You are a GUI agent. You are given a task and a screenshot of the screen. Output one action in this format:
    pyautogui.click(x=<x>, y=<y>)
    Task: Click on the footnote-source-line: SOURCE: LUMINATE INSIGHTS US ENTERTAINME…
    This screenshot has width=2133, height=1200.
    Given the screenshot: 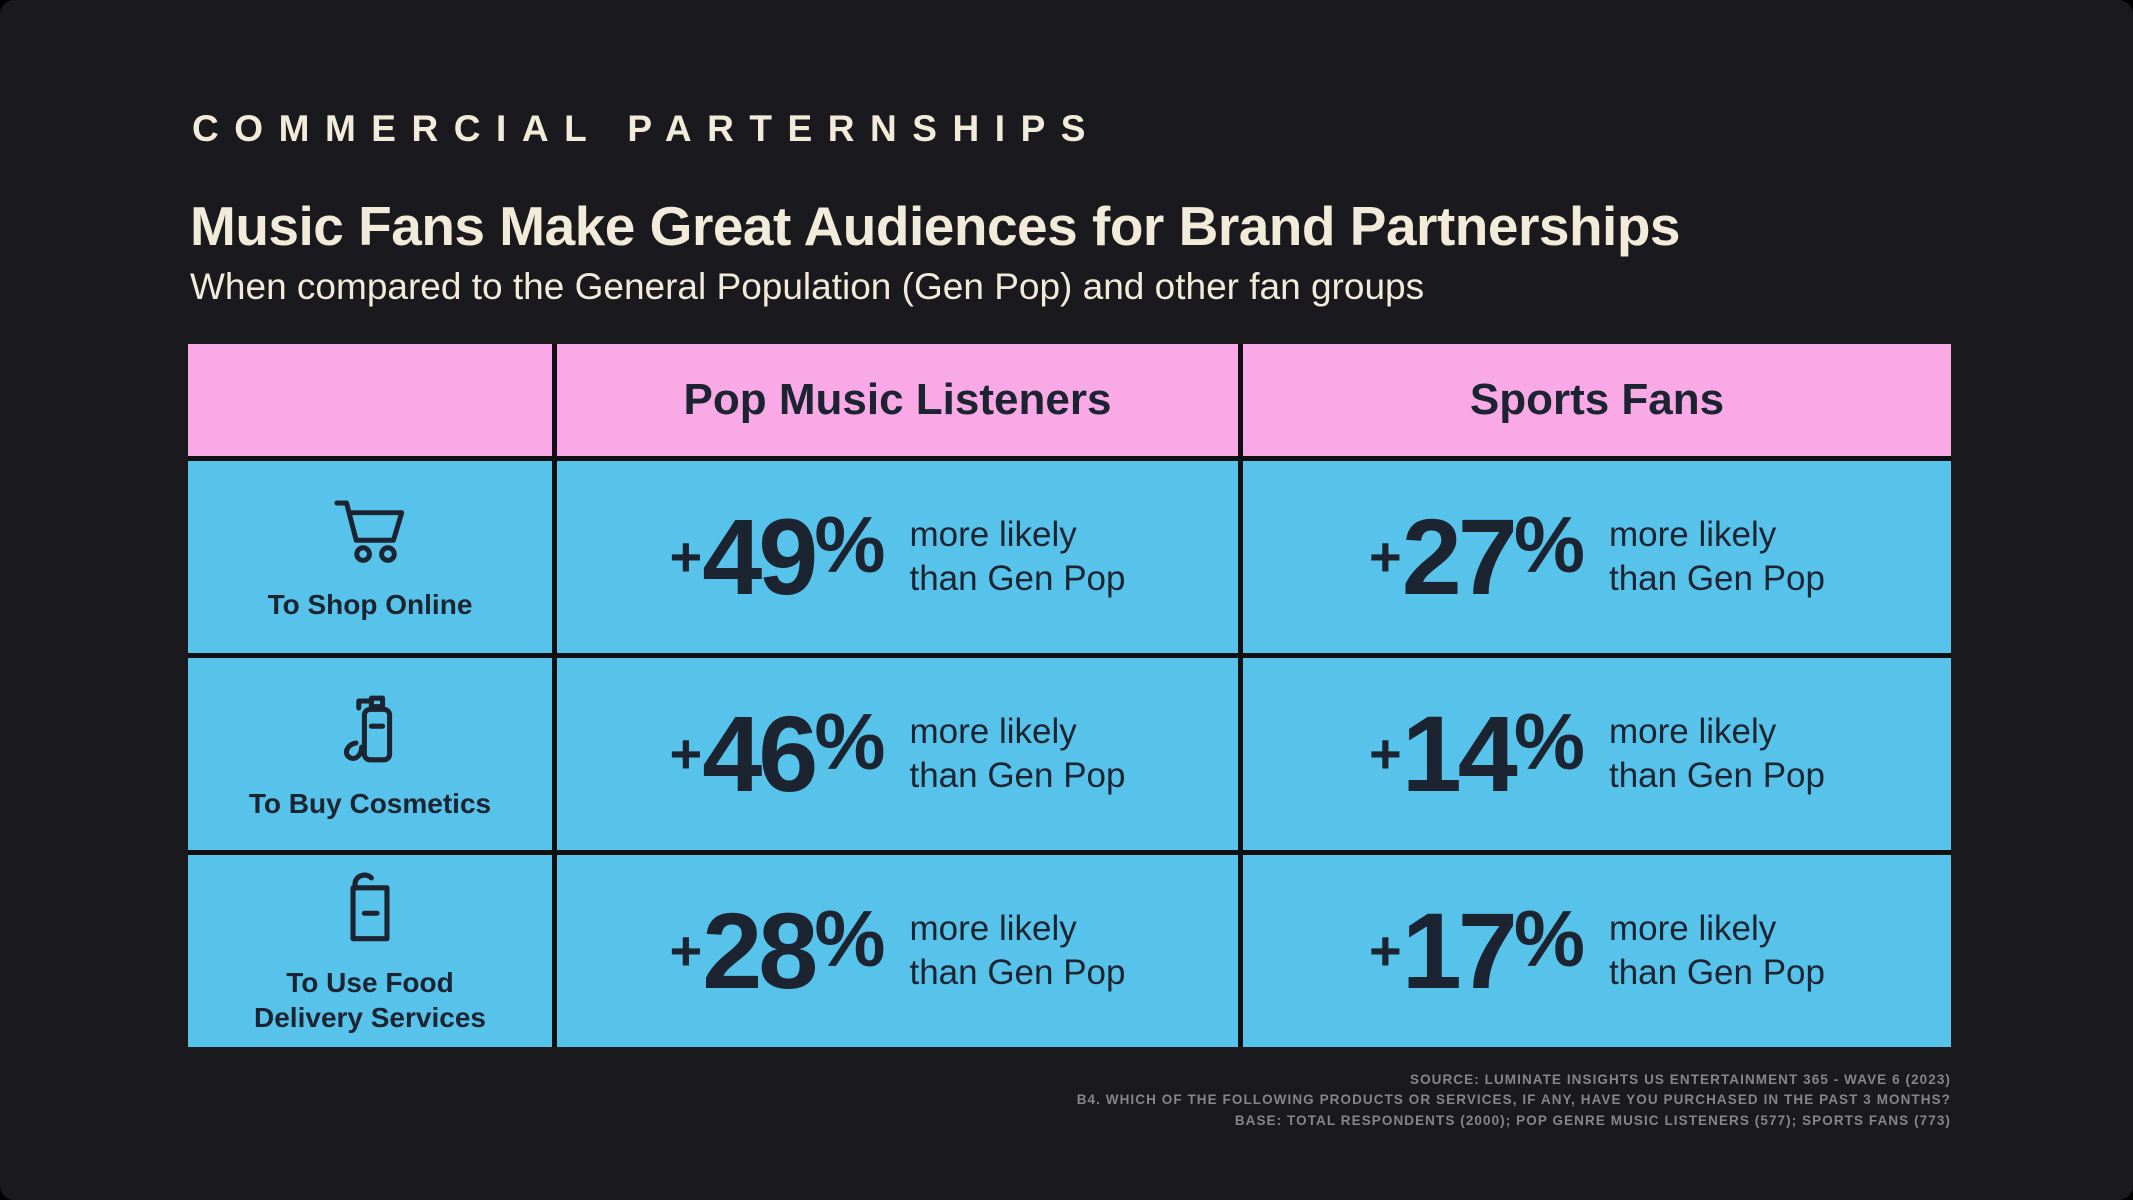 What is the action you would take?
    pyautogui.click(x=1680, y=1079)
    